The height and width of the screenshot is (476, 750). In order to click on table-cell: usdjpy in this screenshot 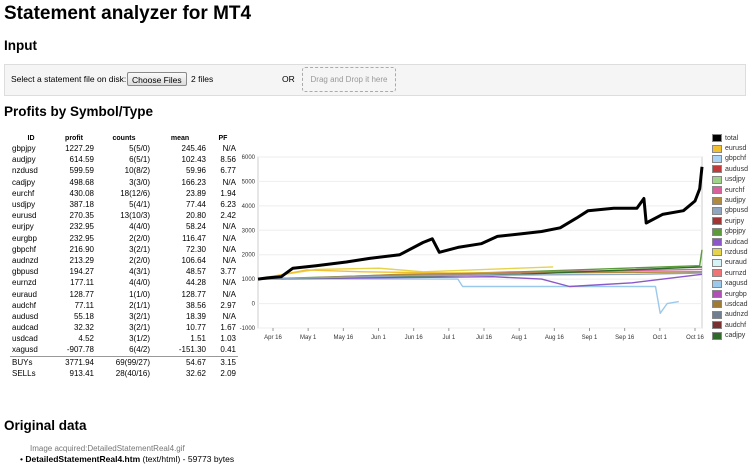, I will do `click(24, 205)`.